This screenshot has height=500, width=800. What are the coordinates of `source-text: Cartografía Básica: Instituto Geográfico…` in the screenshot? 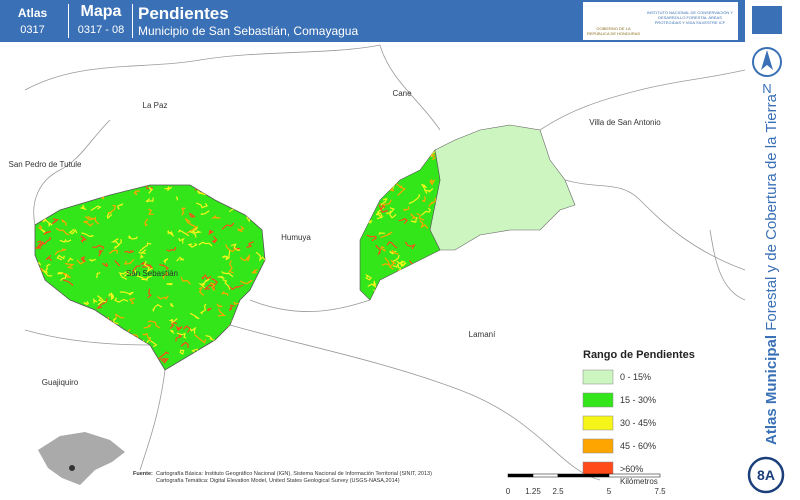 It's located at (294, 474).